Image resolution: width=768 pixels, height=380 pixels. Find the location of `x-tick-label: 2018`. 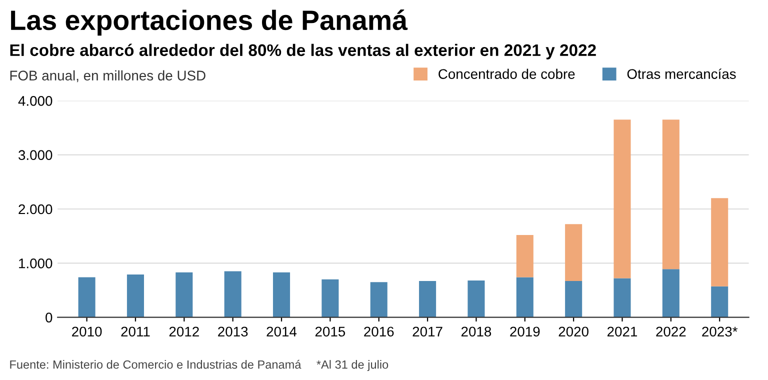

x-tick-label: 2018 is located at coordinates (476, 331).